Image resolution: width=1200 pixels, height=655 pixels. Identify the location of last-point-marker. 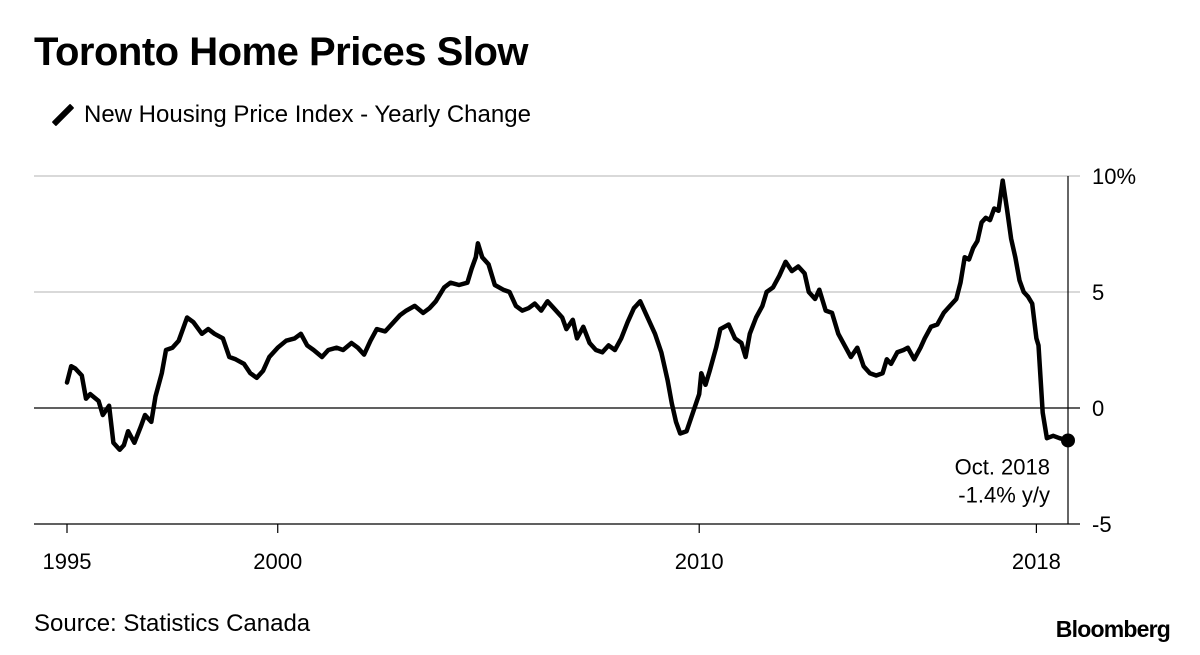
(1068, 440).